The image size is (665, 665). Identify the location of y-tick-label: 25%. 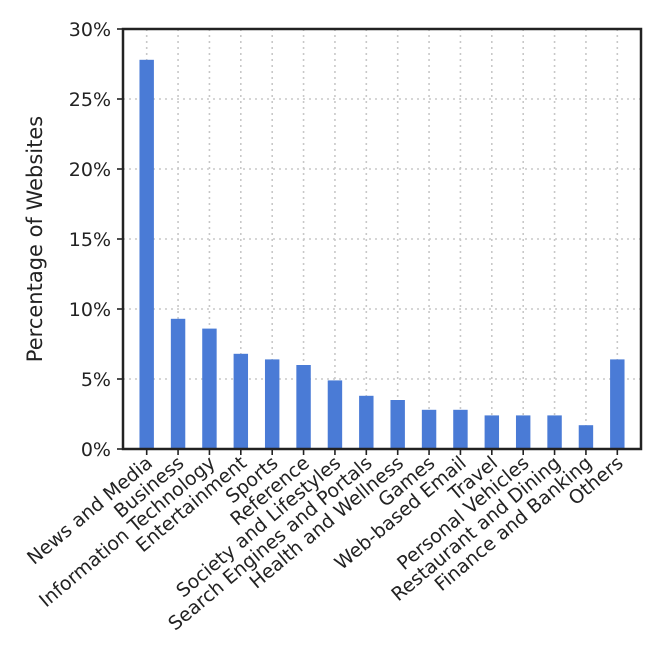
(90, 100).